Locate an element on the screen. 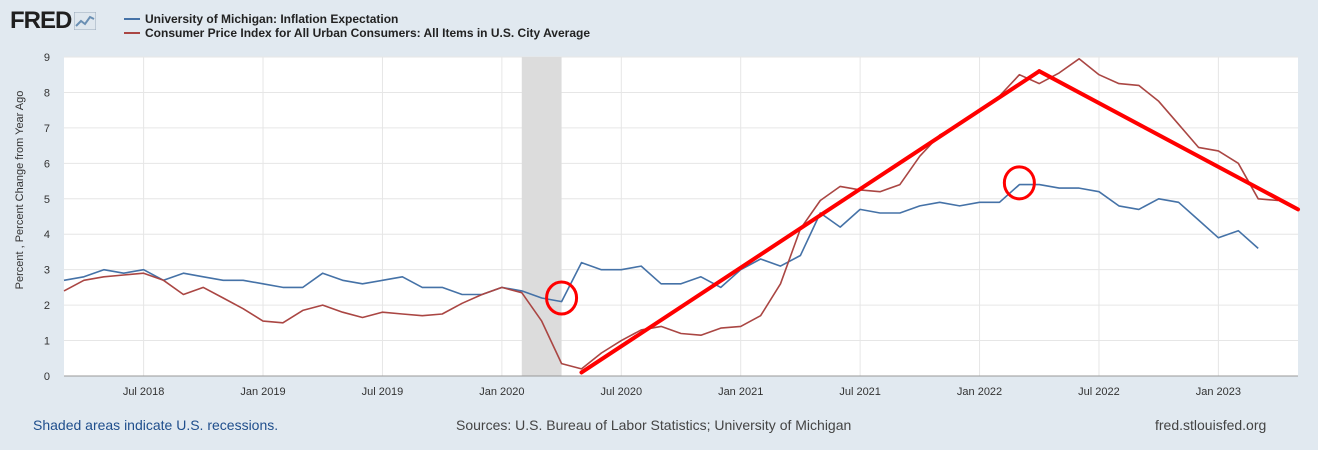  y-tick-label: 6 is located at coordinates (47, 164).